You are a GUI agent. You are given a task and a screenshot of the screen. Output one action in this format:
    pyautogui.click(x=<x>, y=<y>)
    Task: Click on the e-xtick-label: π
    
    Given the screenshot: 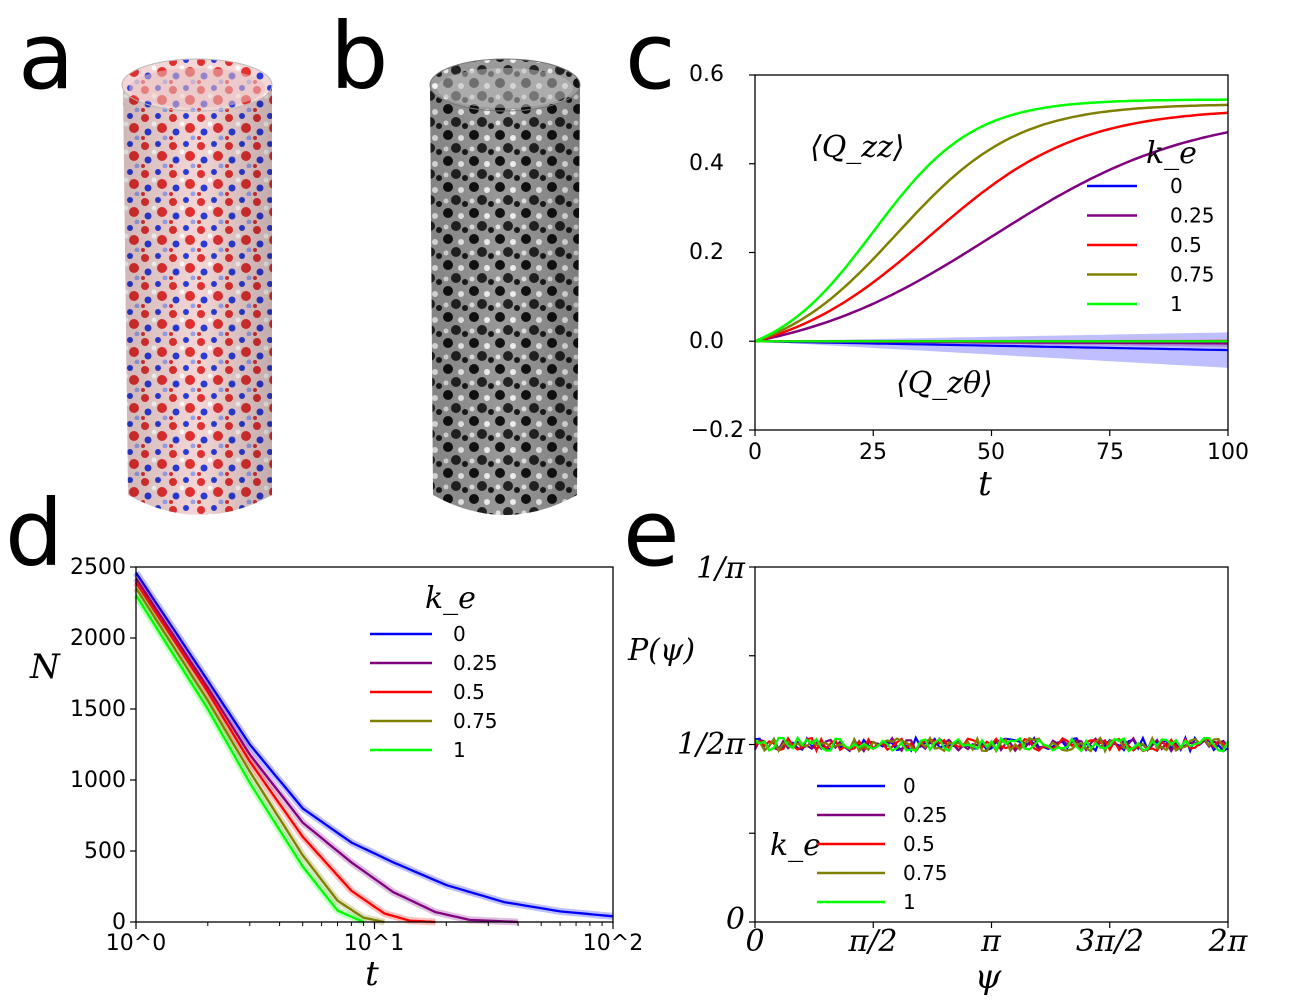 What is the action you would take?
    pyautogui.click(x=991, y=941)
    